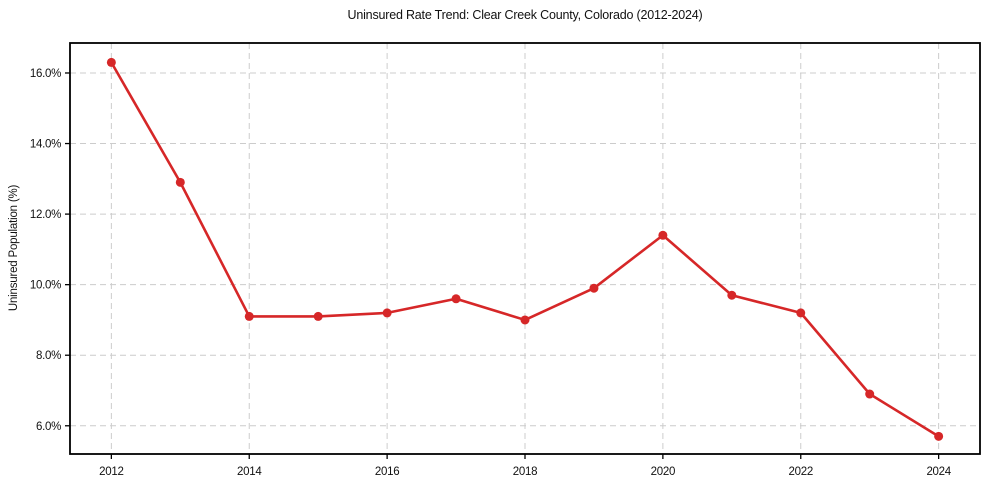 The width and height of the screenshot is (989, 490). Describe the element at coordinates (45, 286) in the screenshot. I see `y-tick-label: 10.0%` at that location.